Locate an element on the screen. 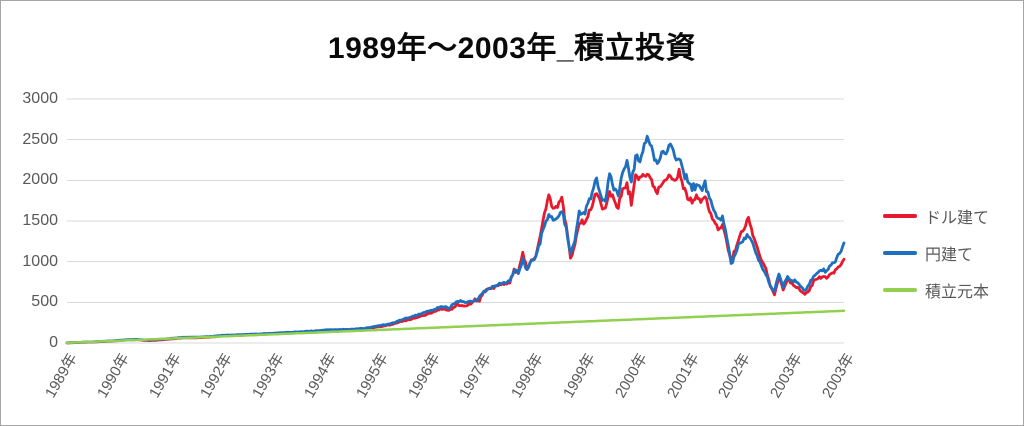  legend-item-0: ドル建て is located at coordinates (936, 216).